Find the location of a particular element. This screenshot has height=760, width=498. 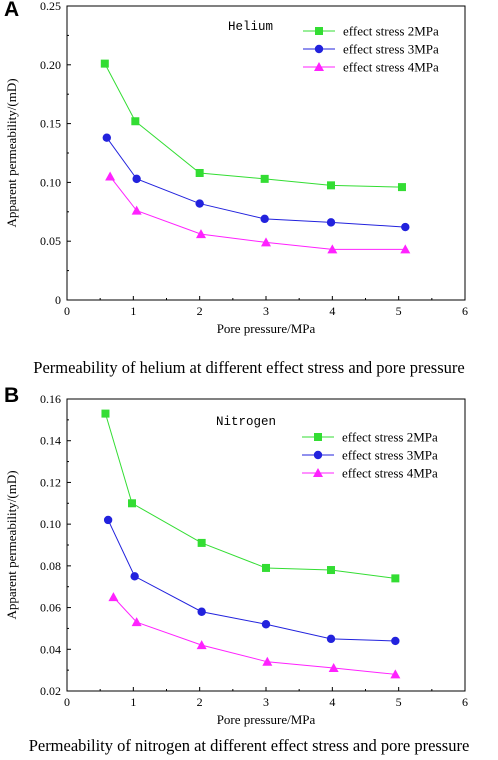

panel-letter-b: B is located at coordinates (12, 395).